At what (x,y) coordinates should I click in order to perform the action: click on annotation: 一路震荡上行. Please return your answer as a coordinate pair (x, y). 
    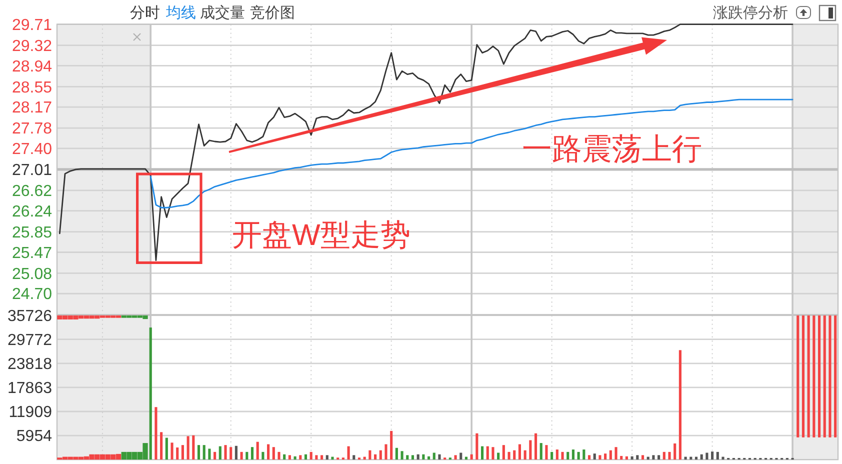
    Looking at the image, I should click on (612, 149).